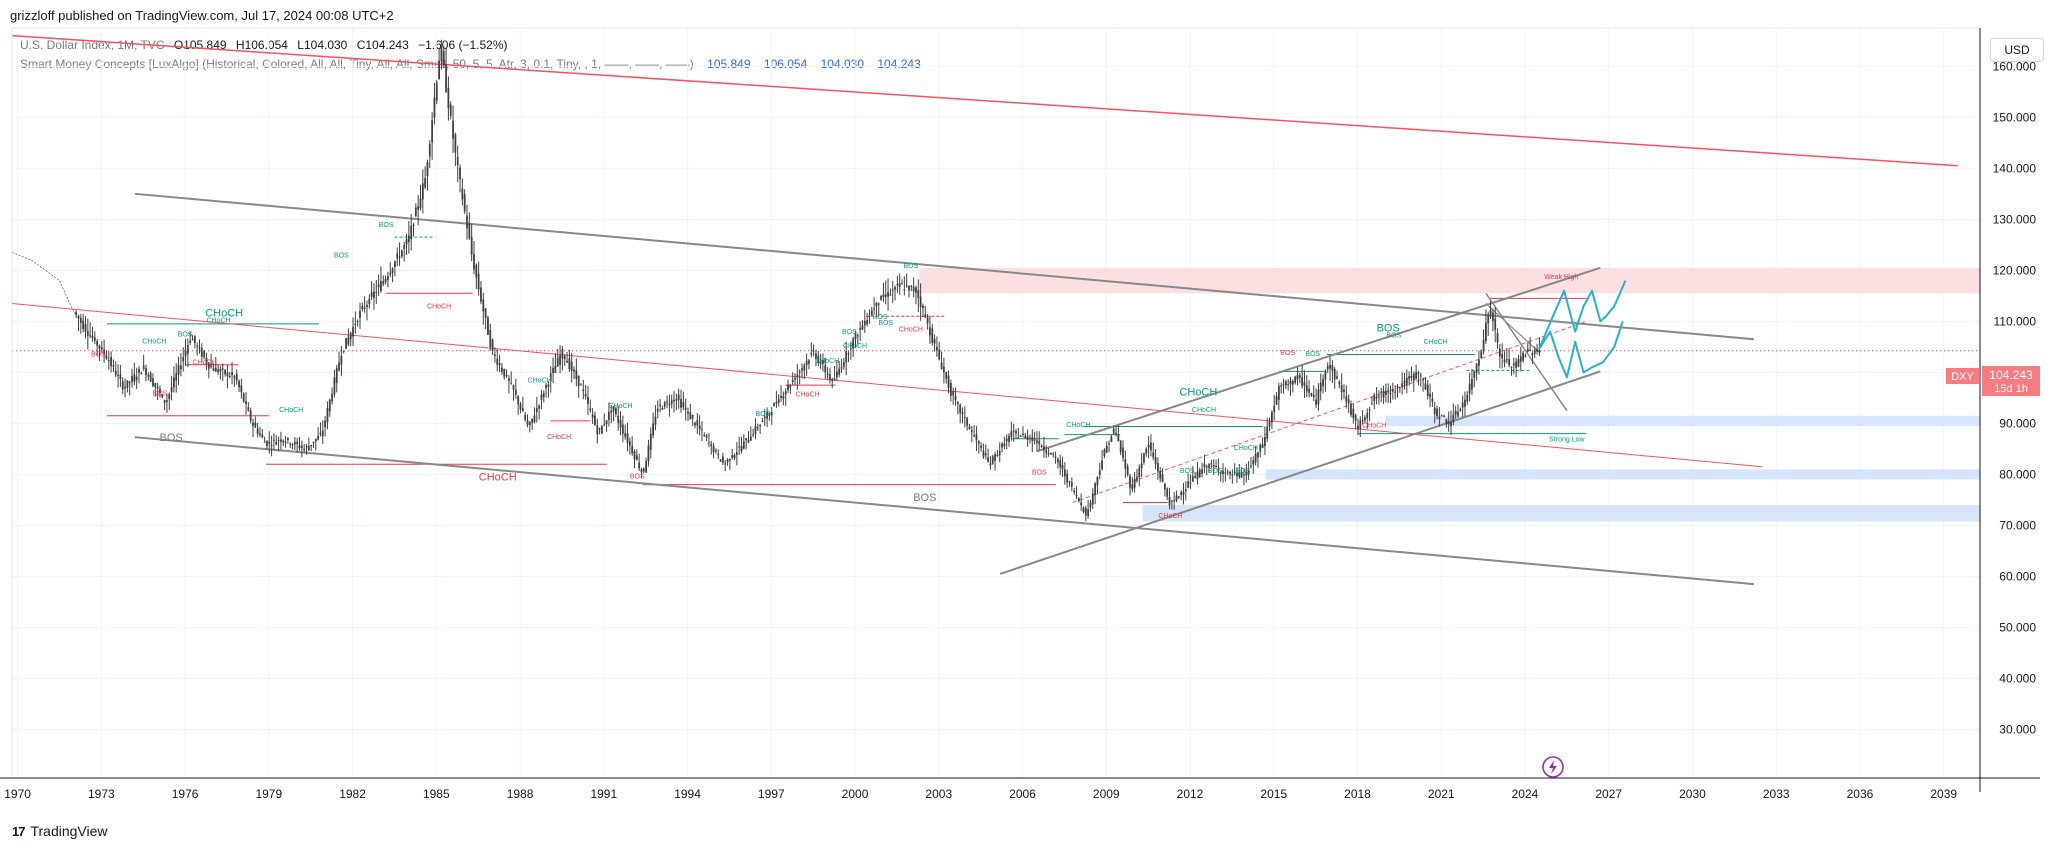  Describe the element at coordinates (1512, 328) in the screenshot. I see `triangle-upper-line` at that location.